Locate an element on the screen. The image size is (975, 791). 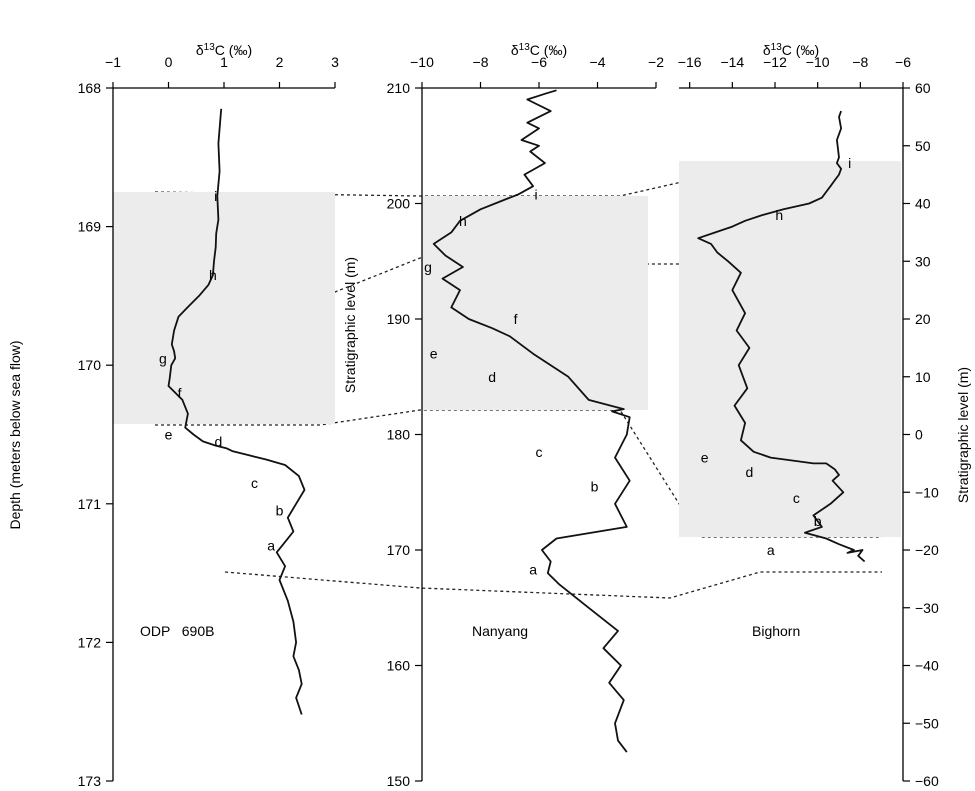
y-ticks: 168 169 170 171 172 173 is located at coordinates (95, 434).